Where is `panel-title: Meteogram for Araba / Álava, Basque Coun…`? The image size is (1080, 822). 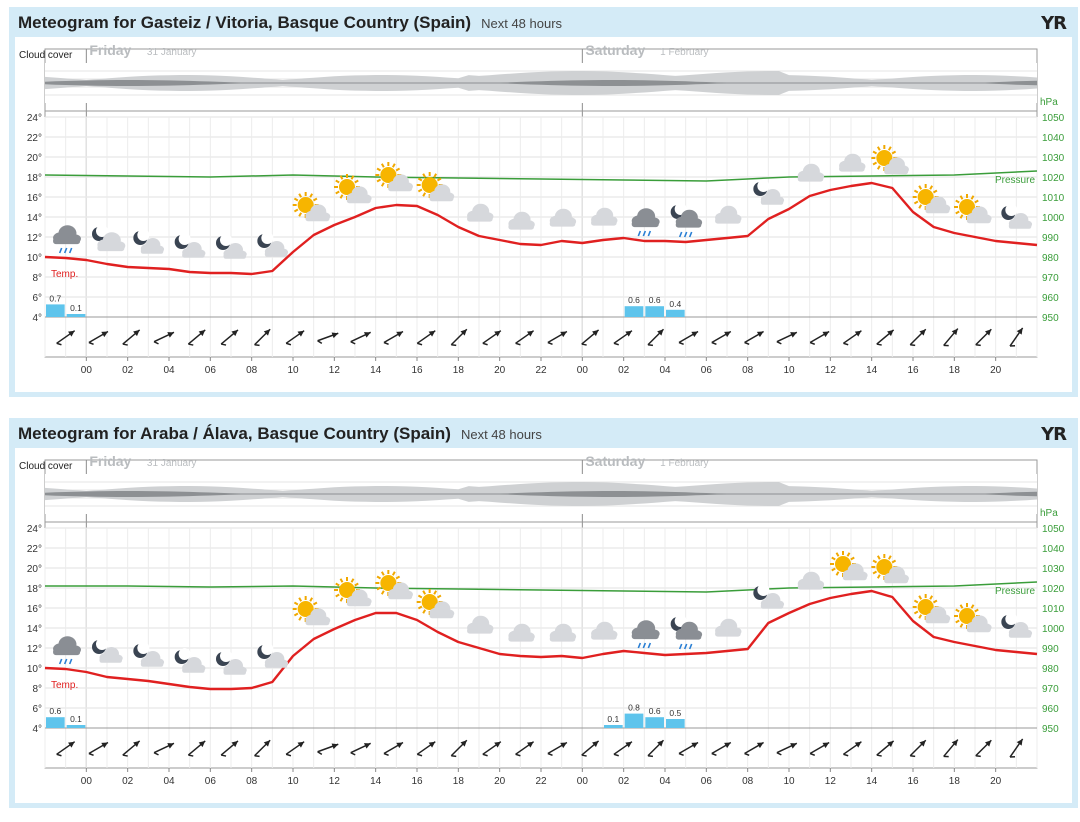 panel-title: Meteogram for Araba / Álava, Basque Coun… is located at coordinates (280, 433).